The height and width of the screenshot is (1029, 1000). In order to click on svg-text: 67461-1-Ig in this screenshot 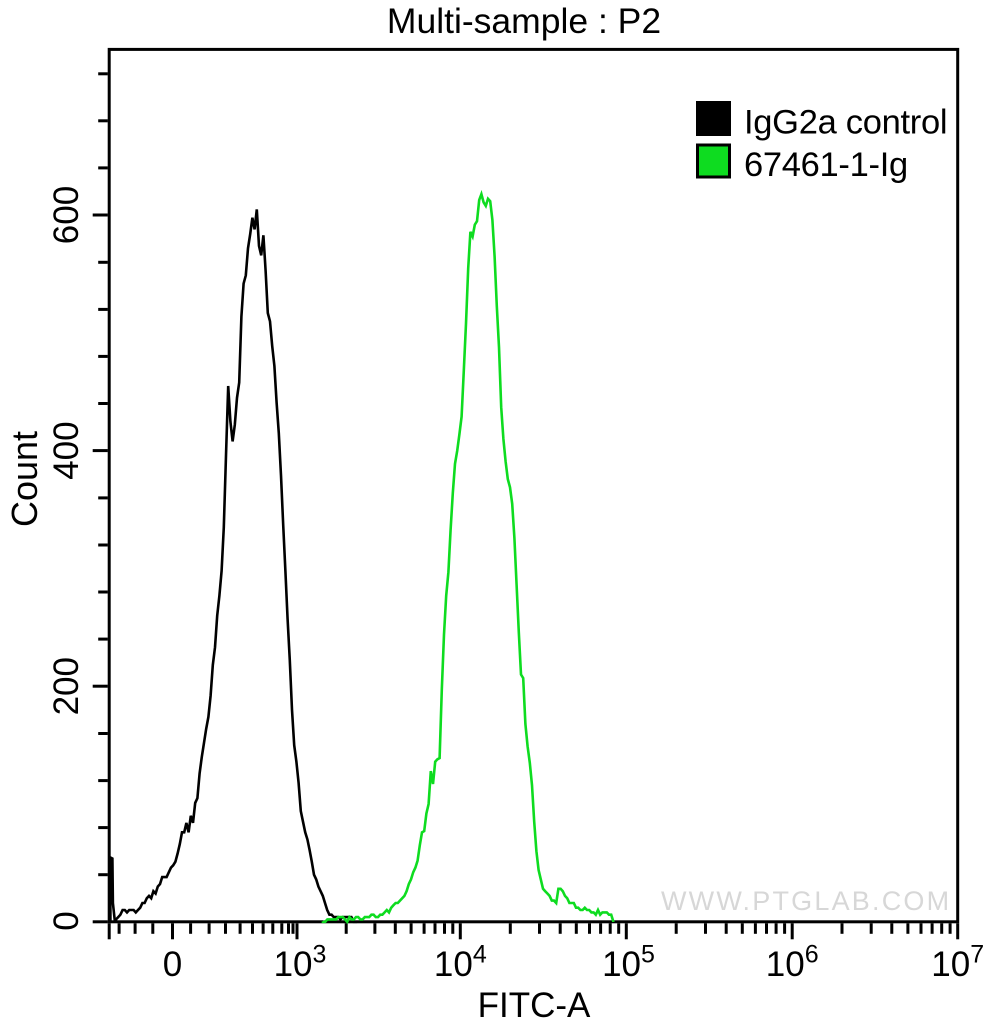, I will do `click(826, 165)`.